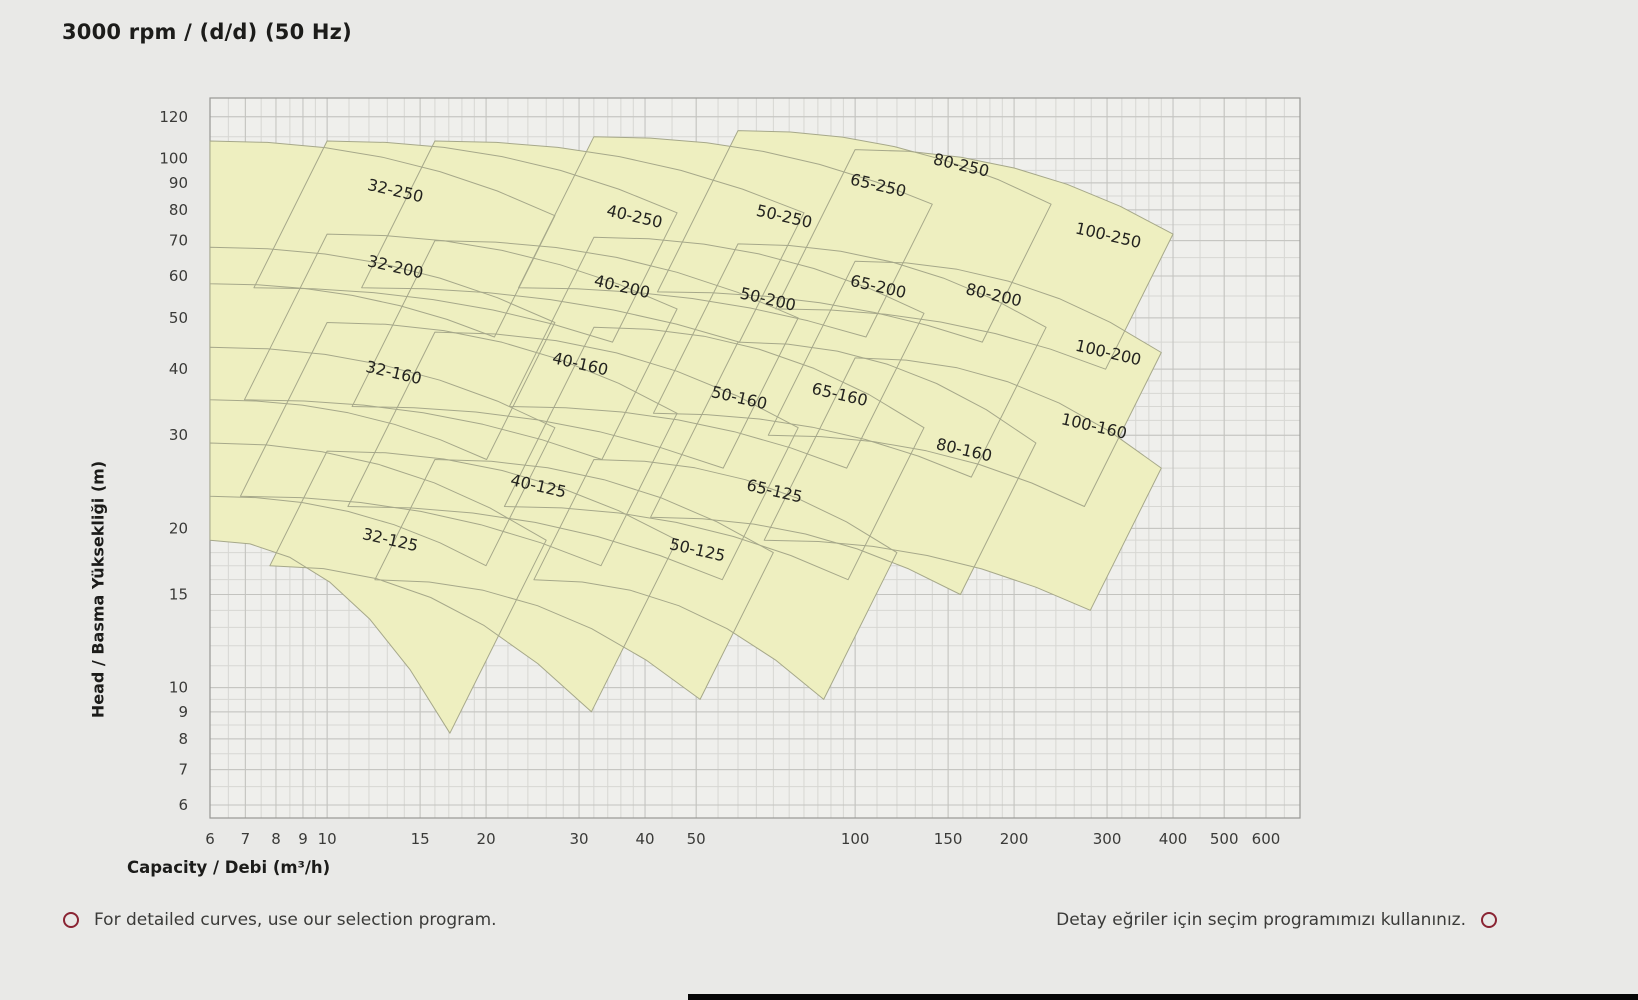 The width and height of the screenshot is (1638, 1000). I want to click on x-axis-label: Capacity / Debi (m³/h), so click(229, 867).